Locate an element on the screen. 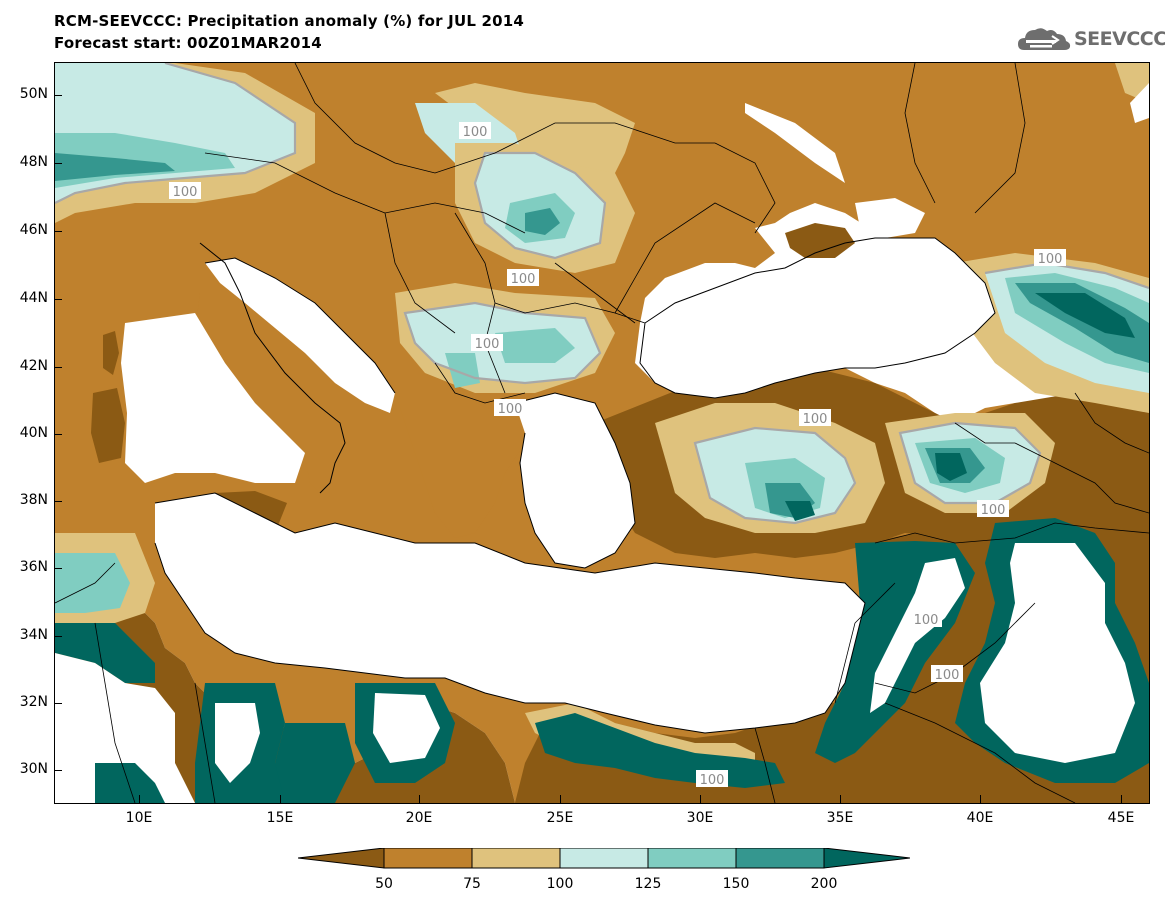 This screenshot has height=907, width=1165. latitude-tick-label: 38N is located at coordinates (33, 500).